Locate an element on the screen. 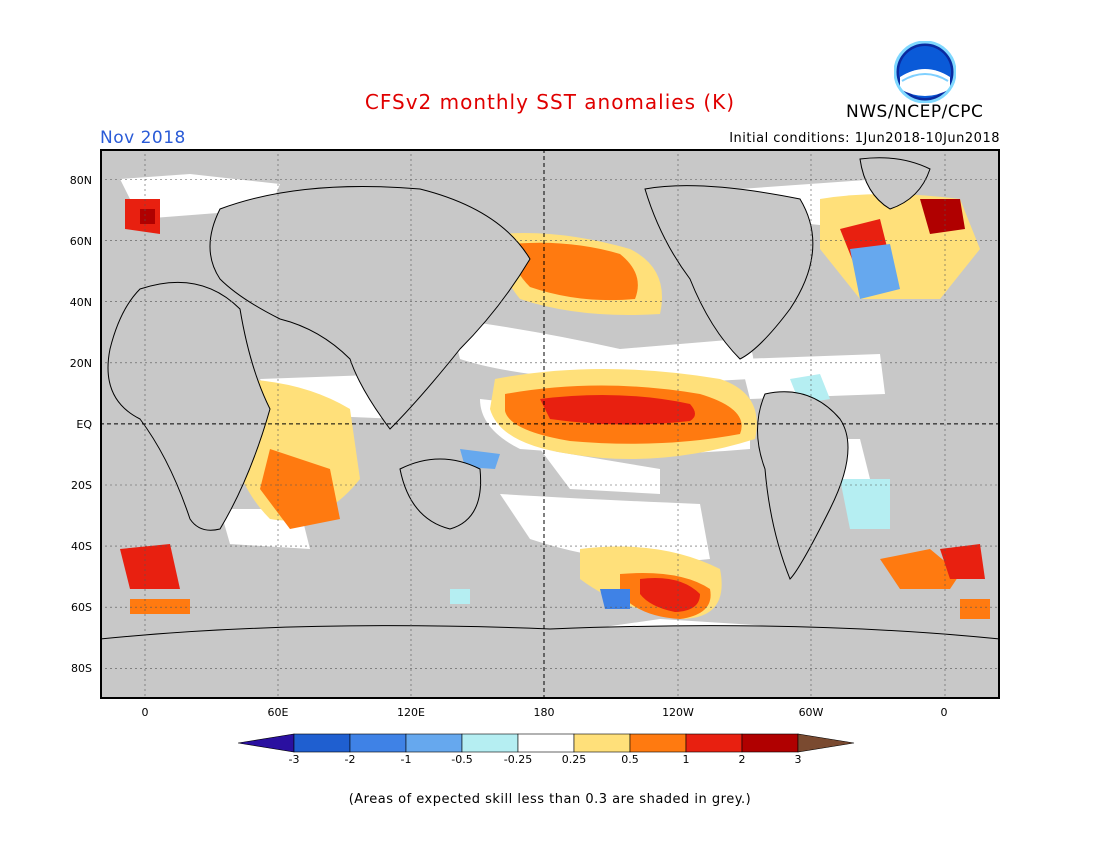  lat-label: 80S is located at coordinates (81, 668).